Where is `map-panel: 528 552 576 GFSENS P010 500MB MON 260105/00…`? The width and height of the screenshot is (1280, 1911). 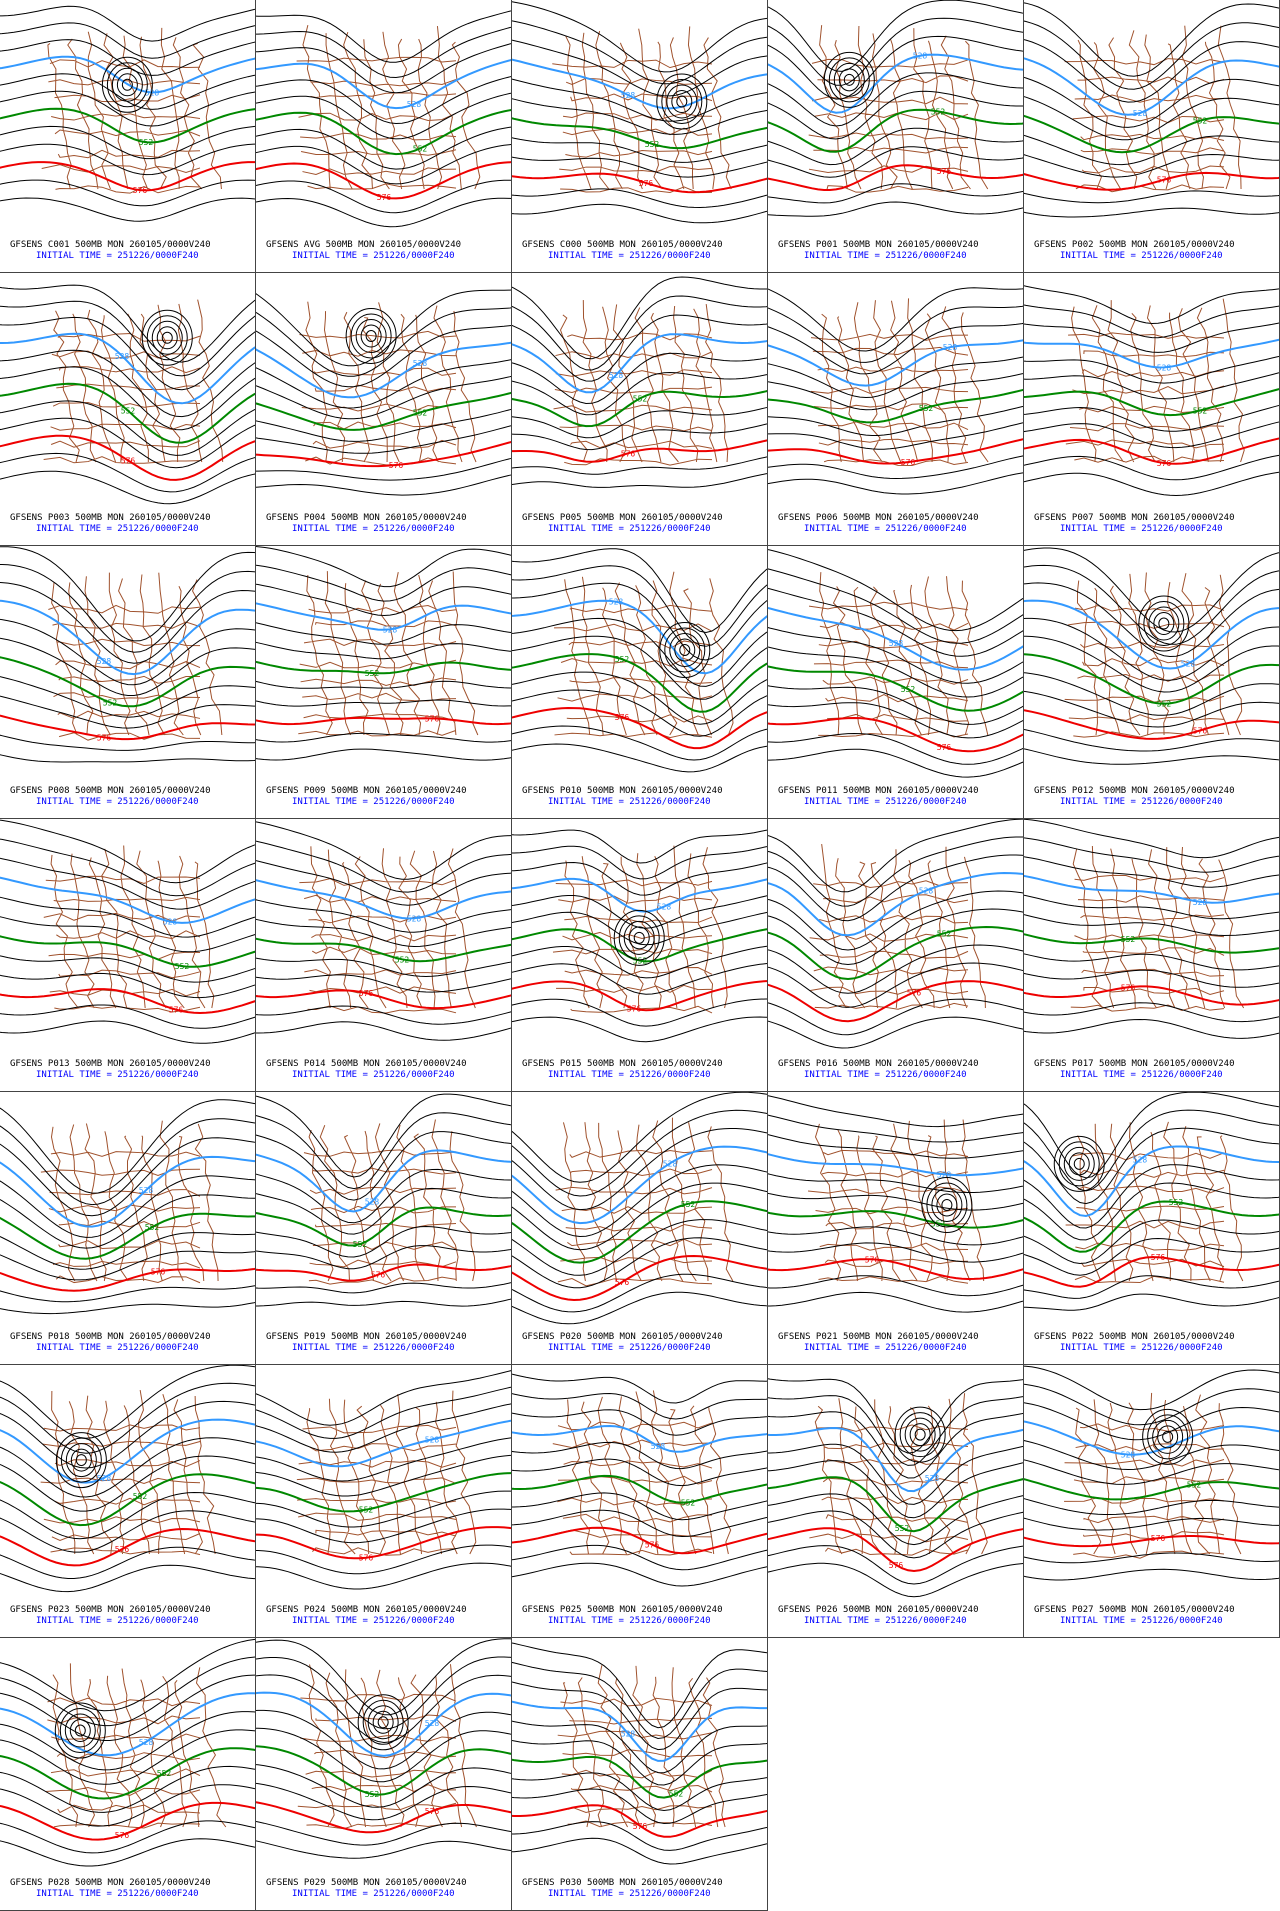
map-panel: 528 552 576 GFSENS P010 500MB MON 260105/00… is located at coordinates (640, 682).